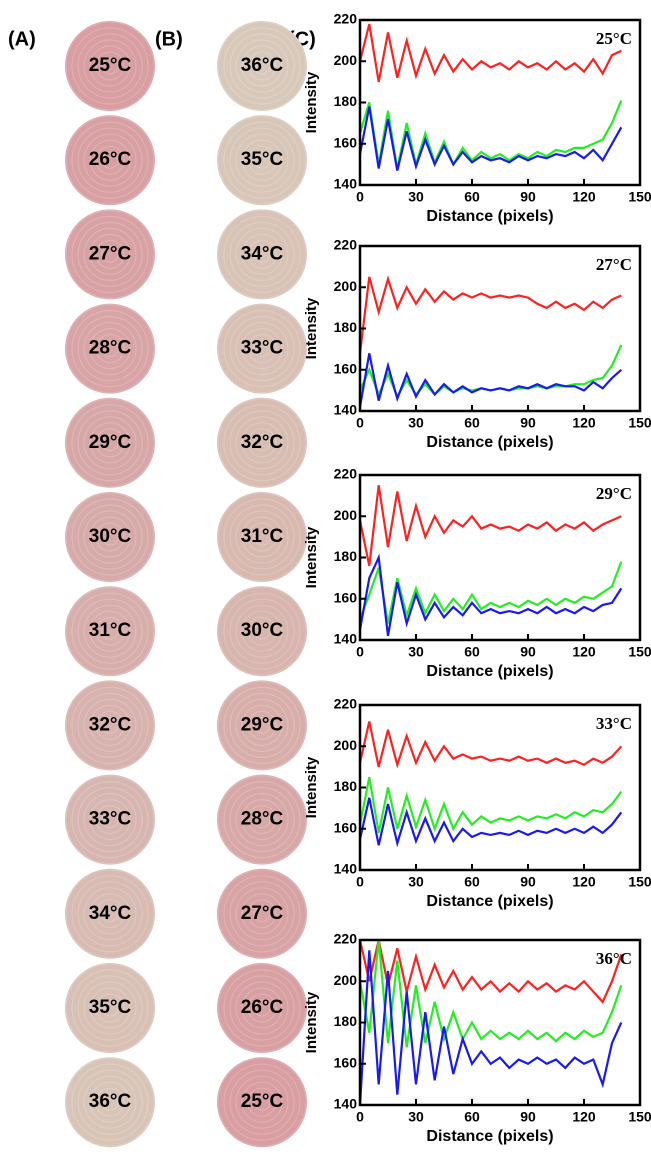  Describe the element at coordinates (528, 882) in the screenshot. I see `x-tick-label: 90` at that location.